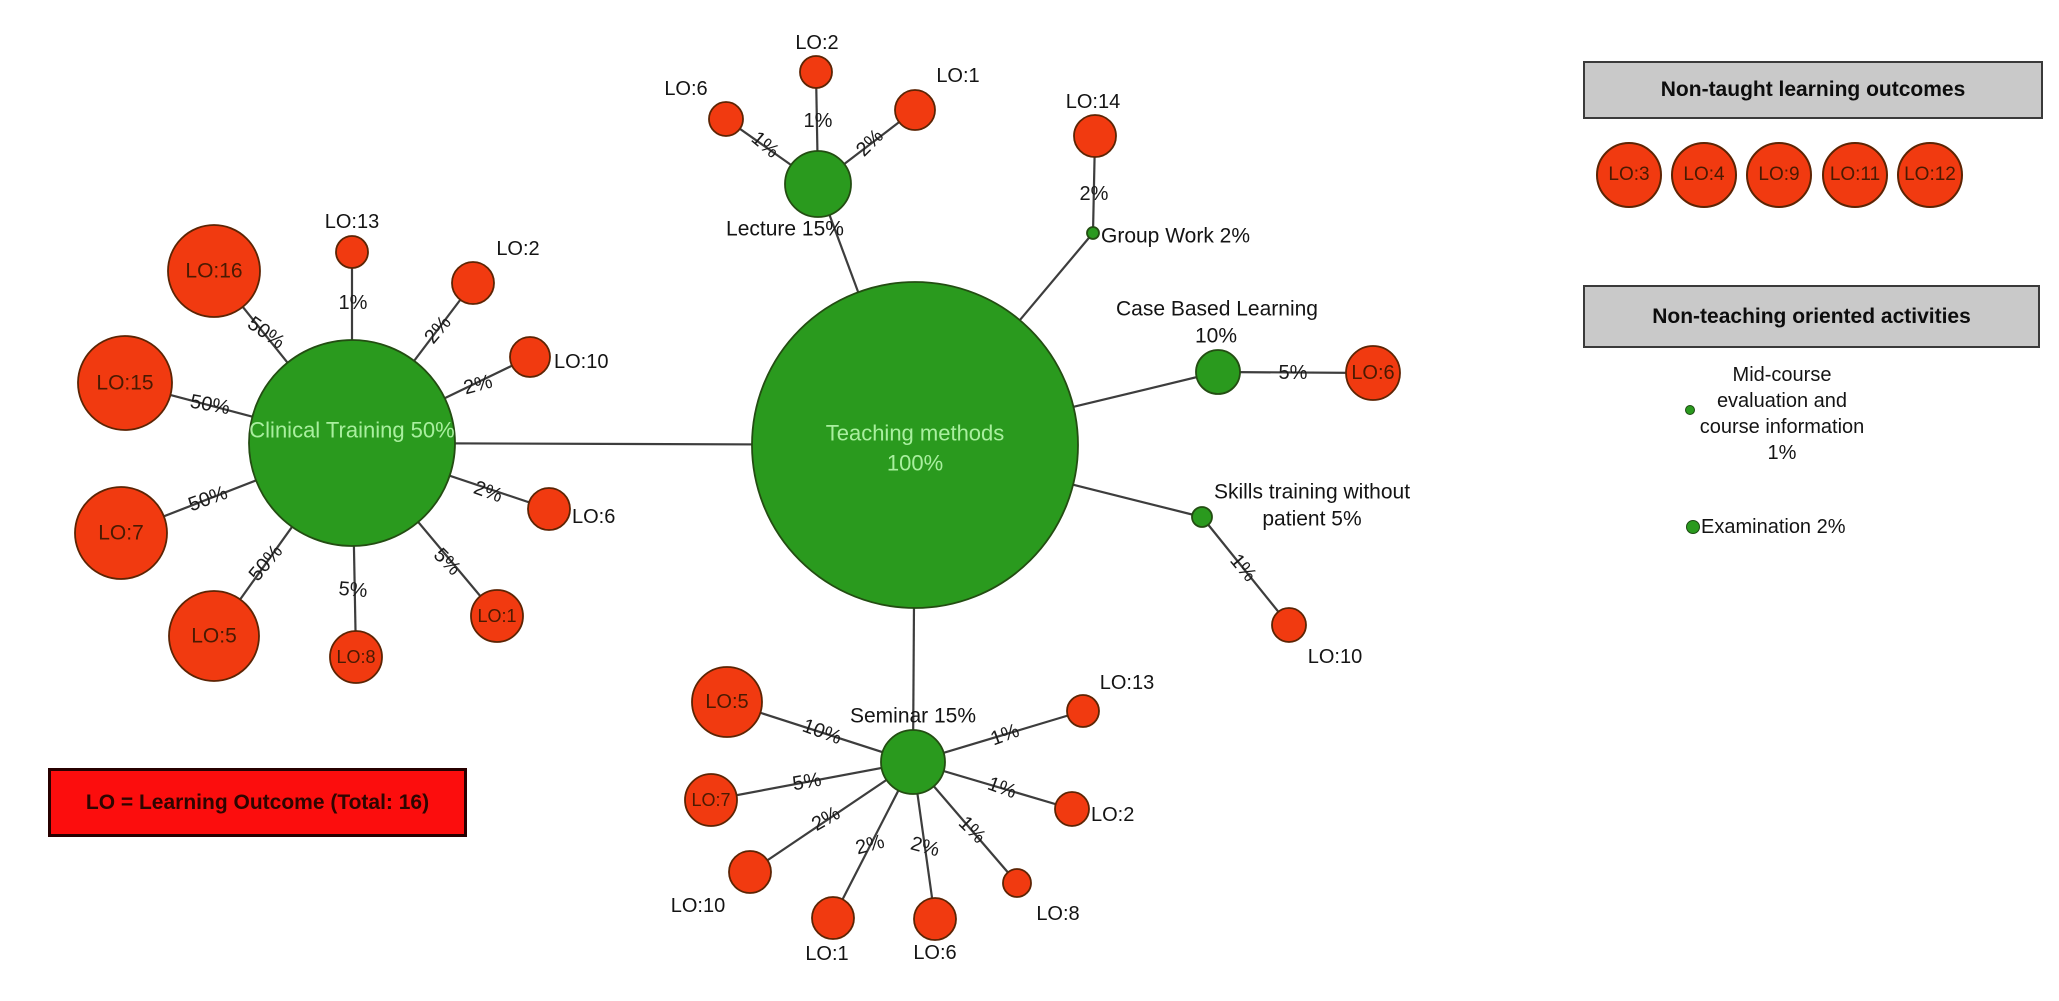  I want to click on node-clinical-lo7, so click(121, 533).